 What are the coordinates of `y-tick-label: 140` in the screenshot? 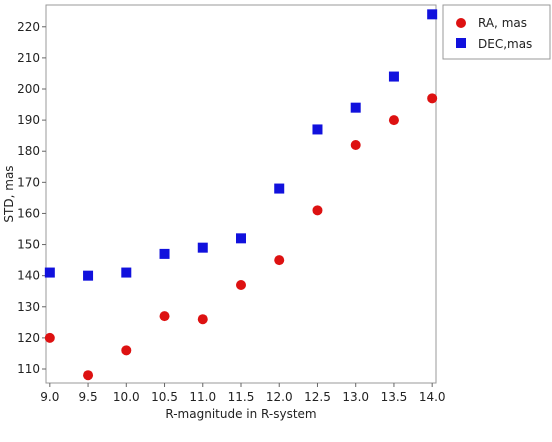 It's located at (28, 276).